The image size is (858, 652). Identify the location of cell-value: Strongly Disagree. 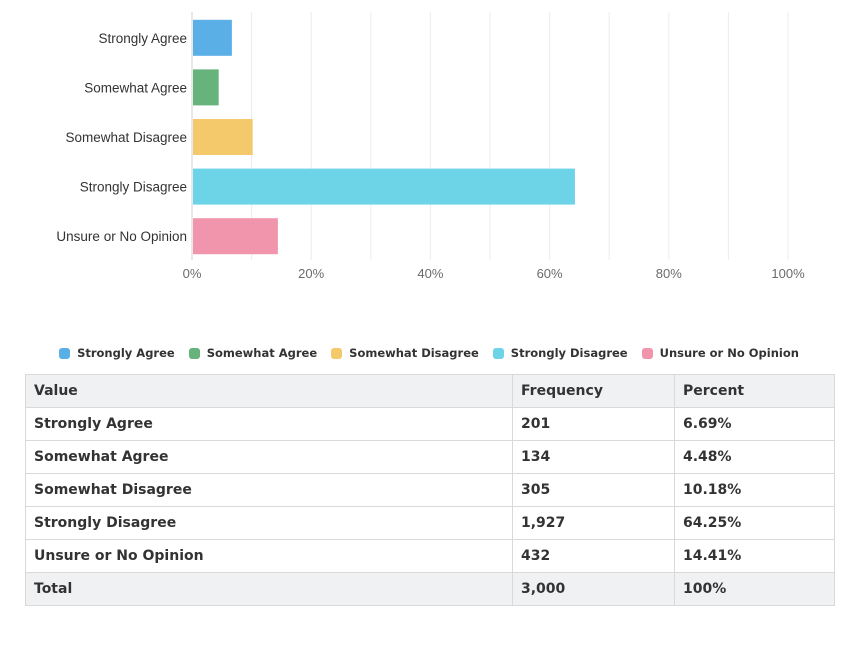
(269, 523).